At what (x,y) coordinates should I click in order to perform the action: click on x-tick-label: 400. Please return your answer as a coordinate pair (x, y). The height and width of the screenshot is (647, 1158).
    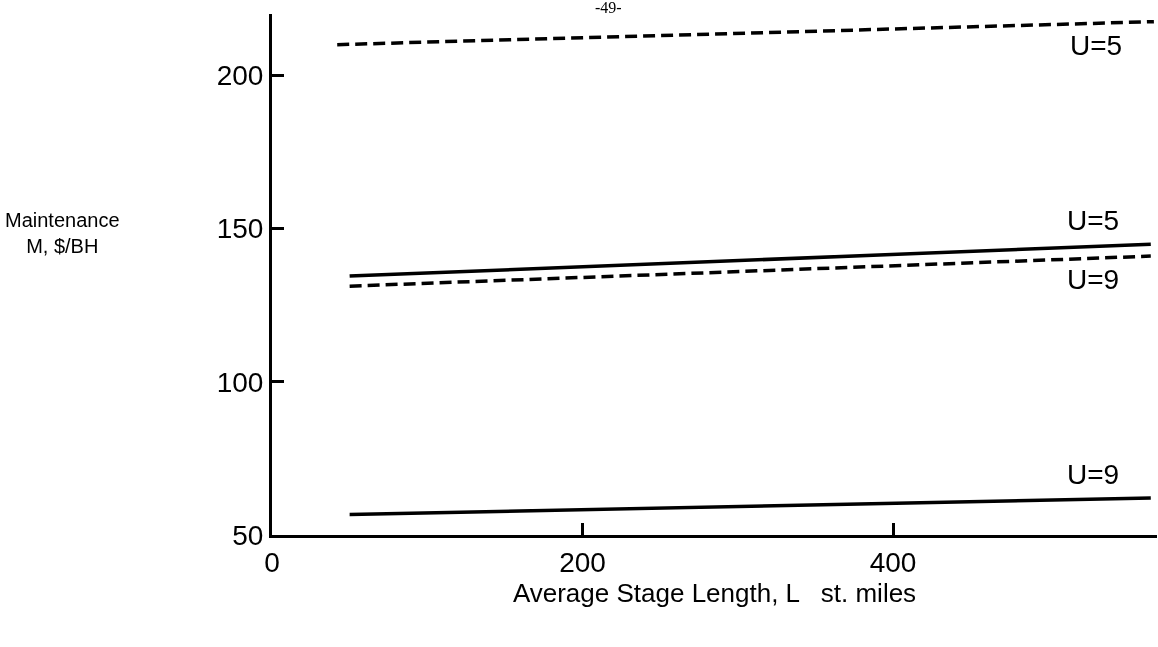
    Looking at the image, I should click on (893, 562).